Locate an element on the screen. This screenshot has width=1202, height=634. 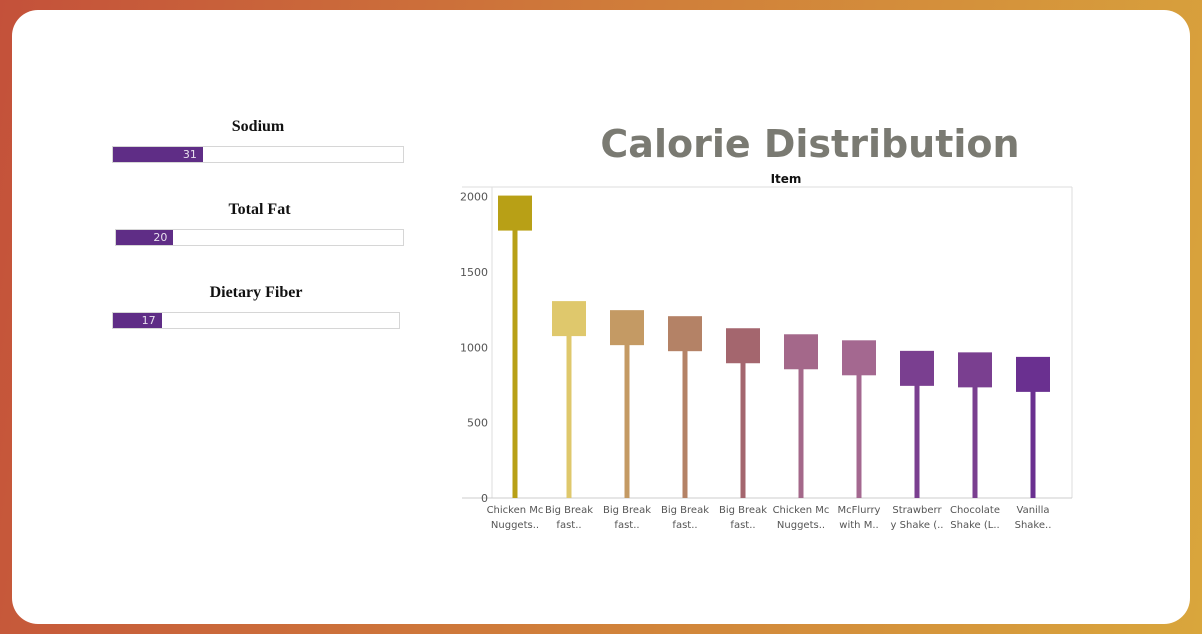
kpi-title: Total Fat is located at coordinates (259, 209).